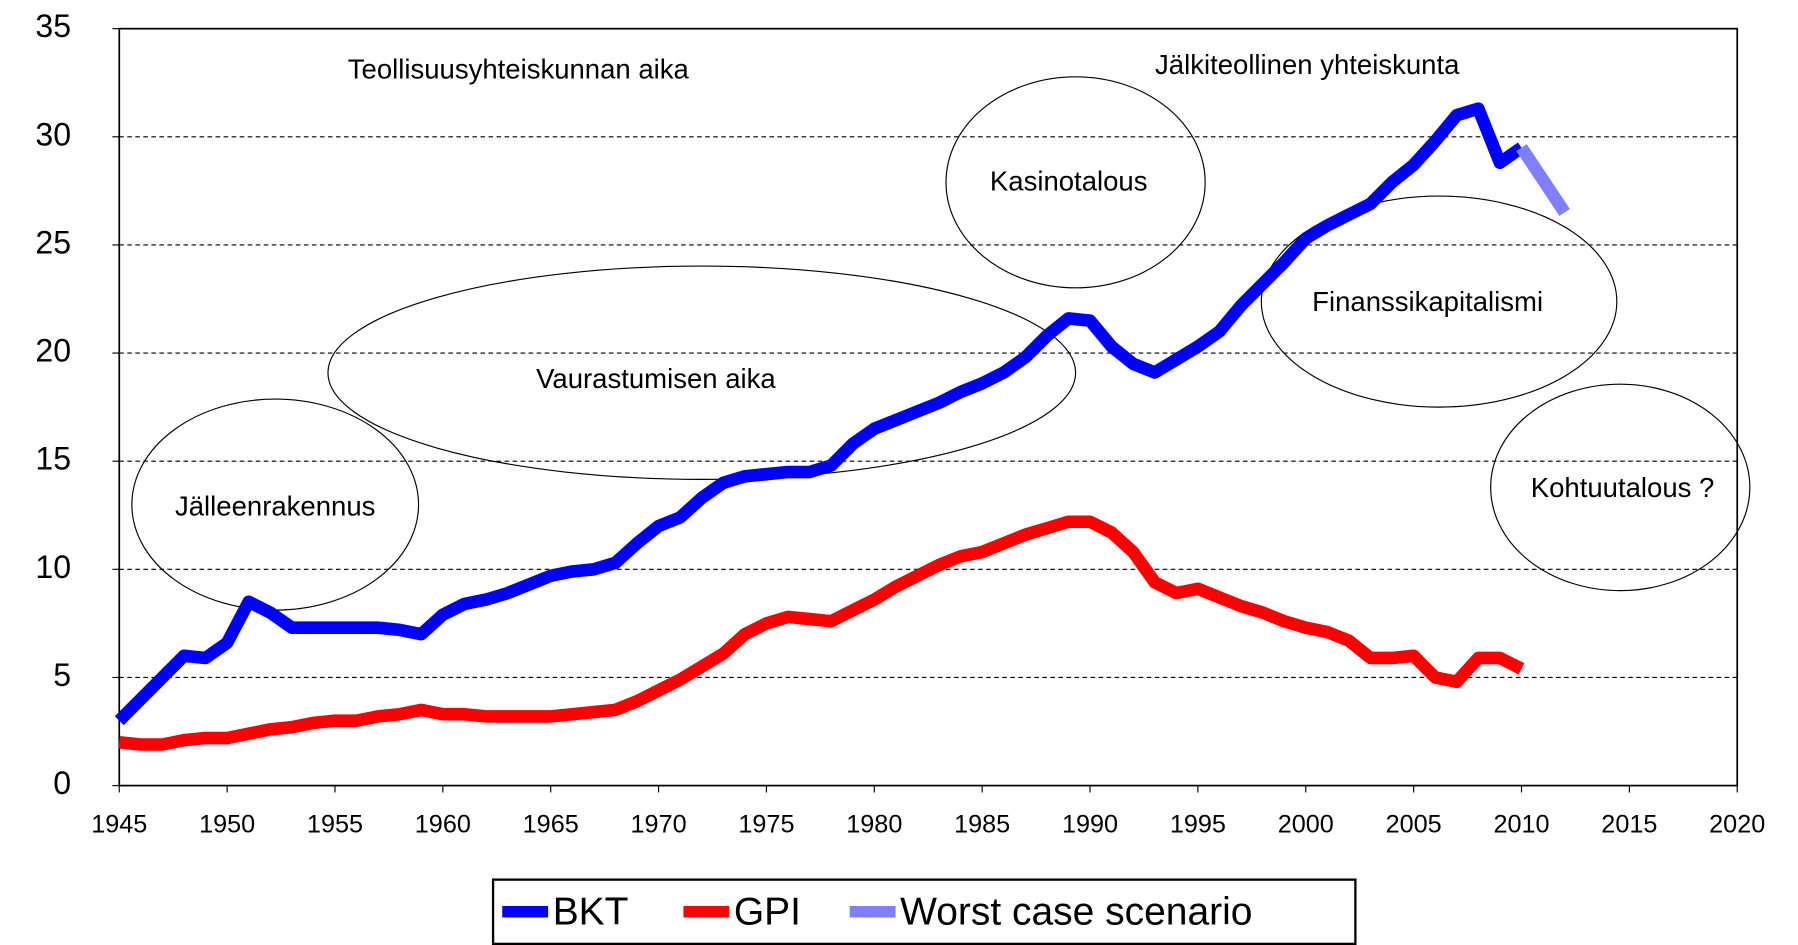 This screenshot has height=945, width=1798. Describe the element at coordinates (62, 783) in the screenshot. I see `y-tick-label: 0` at that location.